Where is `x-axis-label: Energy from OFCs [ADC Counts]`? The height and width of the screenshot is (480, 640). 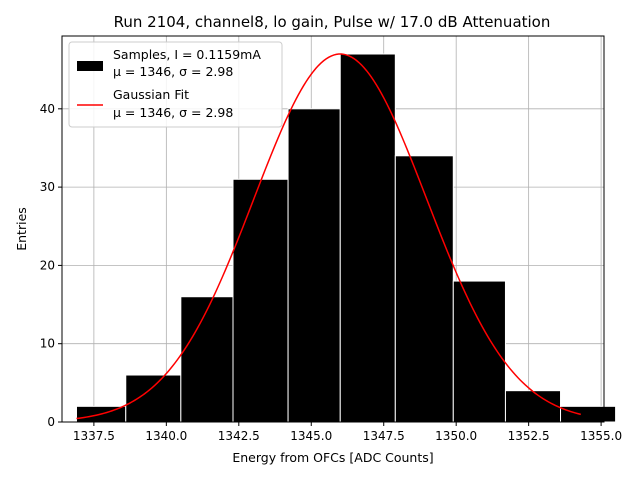
x-axis-label: Energy from OFCs [ADC Counts] is located at coordinates (332, 457).